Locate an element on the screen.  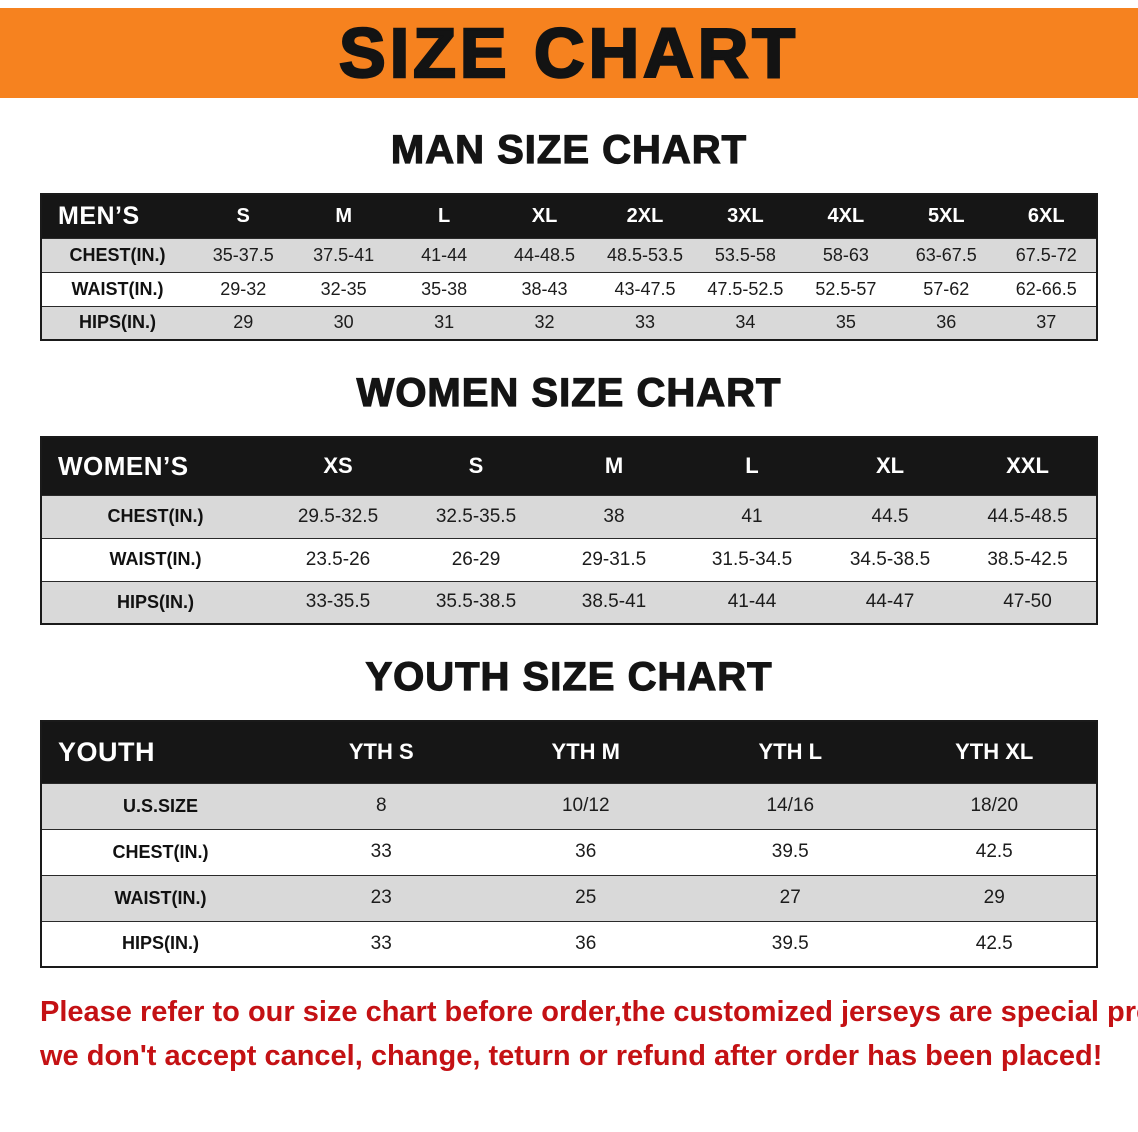
size-column-header: 3XL is located at coordinates (745, 215).